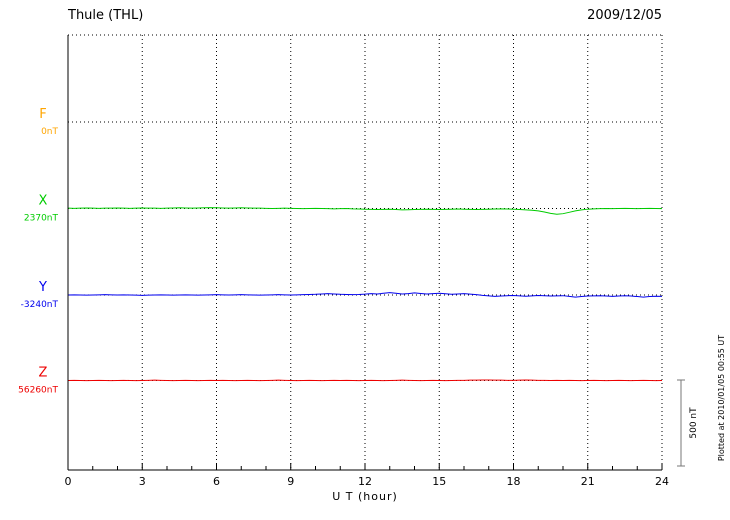  Describe the element at coordinates (514, 481) in the screenshot. I see `x-tick-label: 18` at that location.